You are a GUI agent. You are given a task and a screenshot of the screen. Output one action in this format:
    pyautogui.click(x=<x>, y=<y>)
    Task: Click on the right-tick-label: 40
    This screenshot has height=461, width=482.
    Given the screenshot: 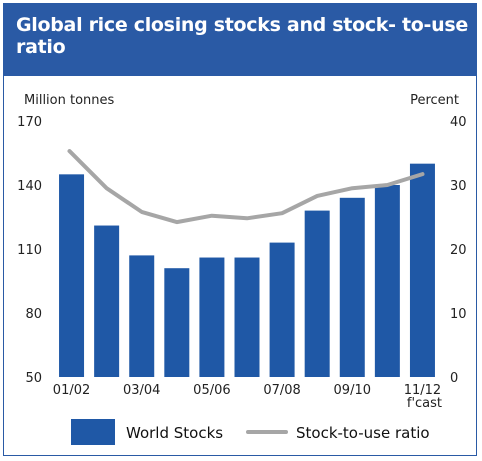 What is the action you would take?
    pyautogui.click(x=458, y=122)
    